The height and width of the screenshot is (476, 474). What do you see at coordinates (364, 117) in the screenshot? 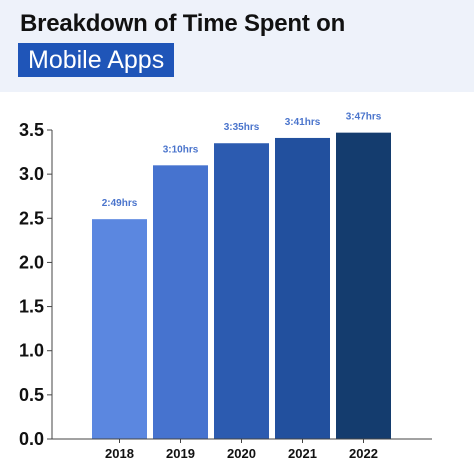
I see `data-label-2022: 3:47hrs` at bounding box center [364, 117].